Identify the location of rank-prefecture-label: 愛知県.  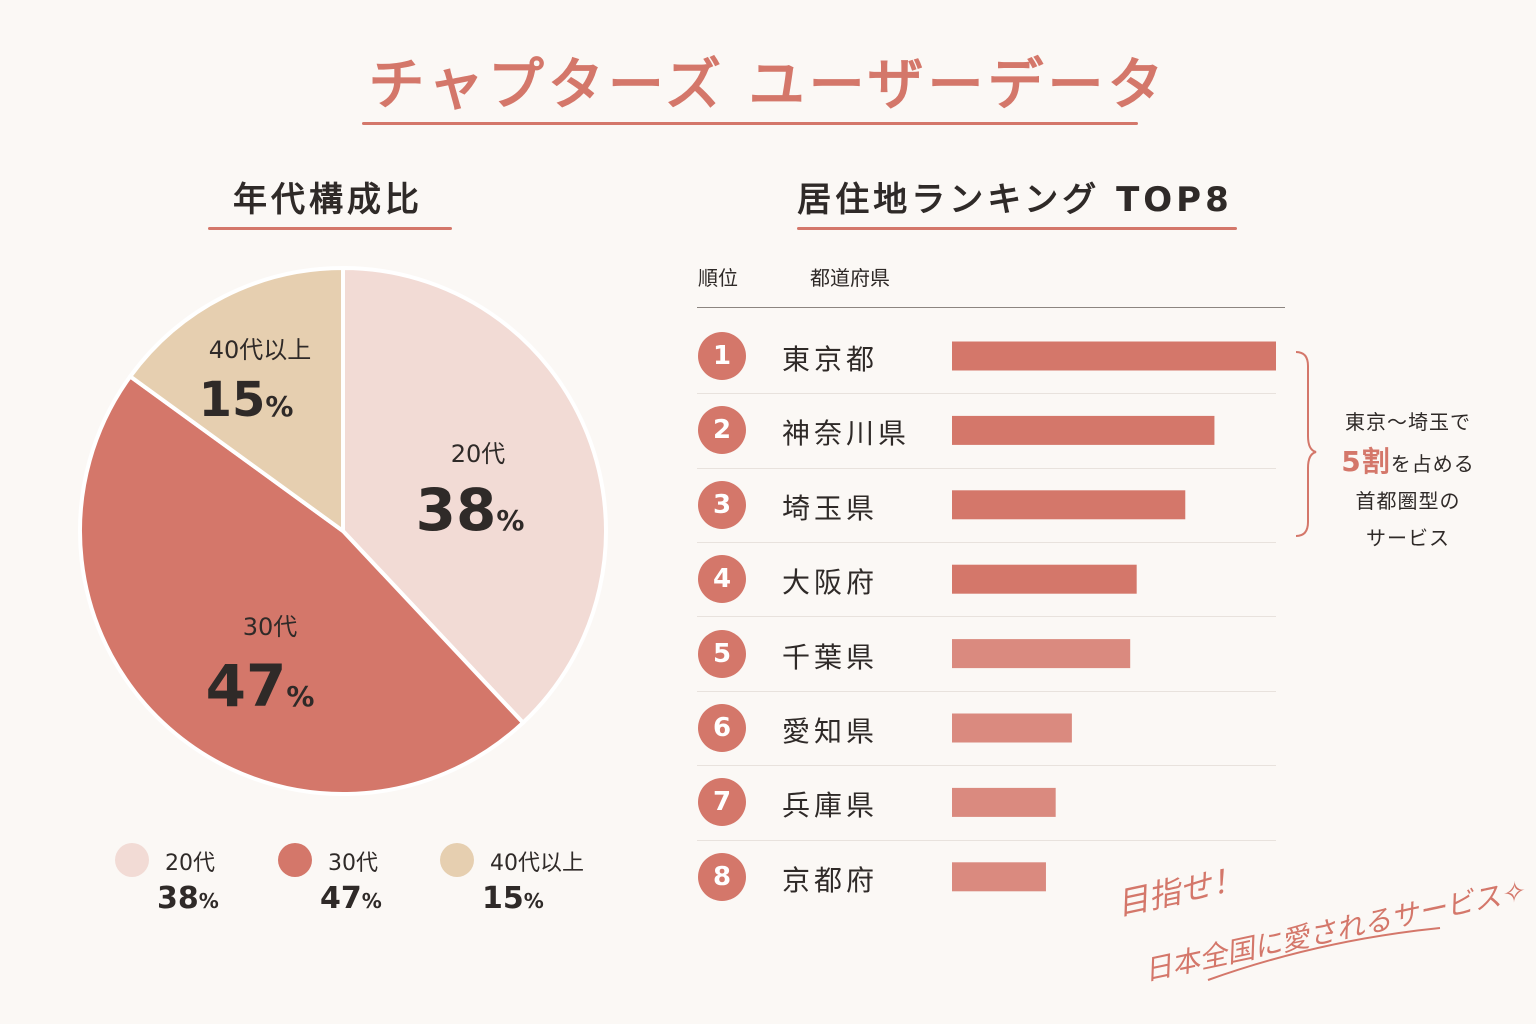
(830, 731).